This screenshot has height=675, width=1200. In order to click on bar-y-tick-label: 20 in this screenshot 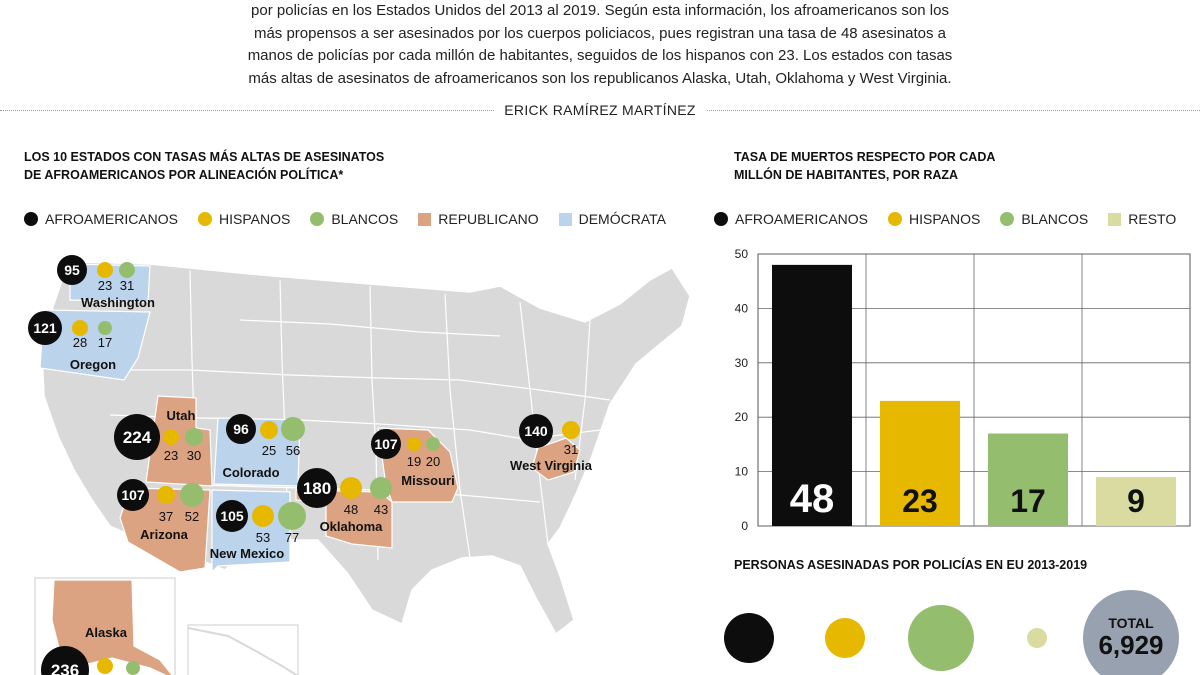, I will do `click(742, 417)`.